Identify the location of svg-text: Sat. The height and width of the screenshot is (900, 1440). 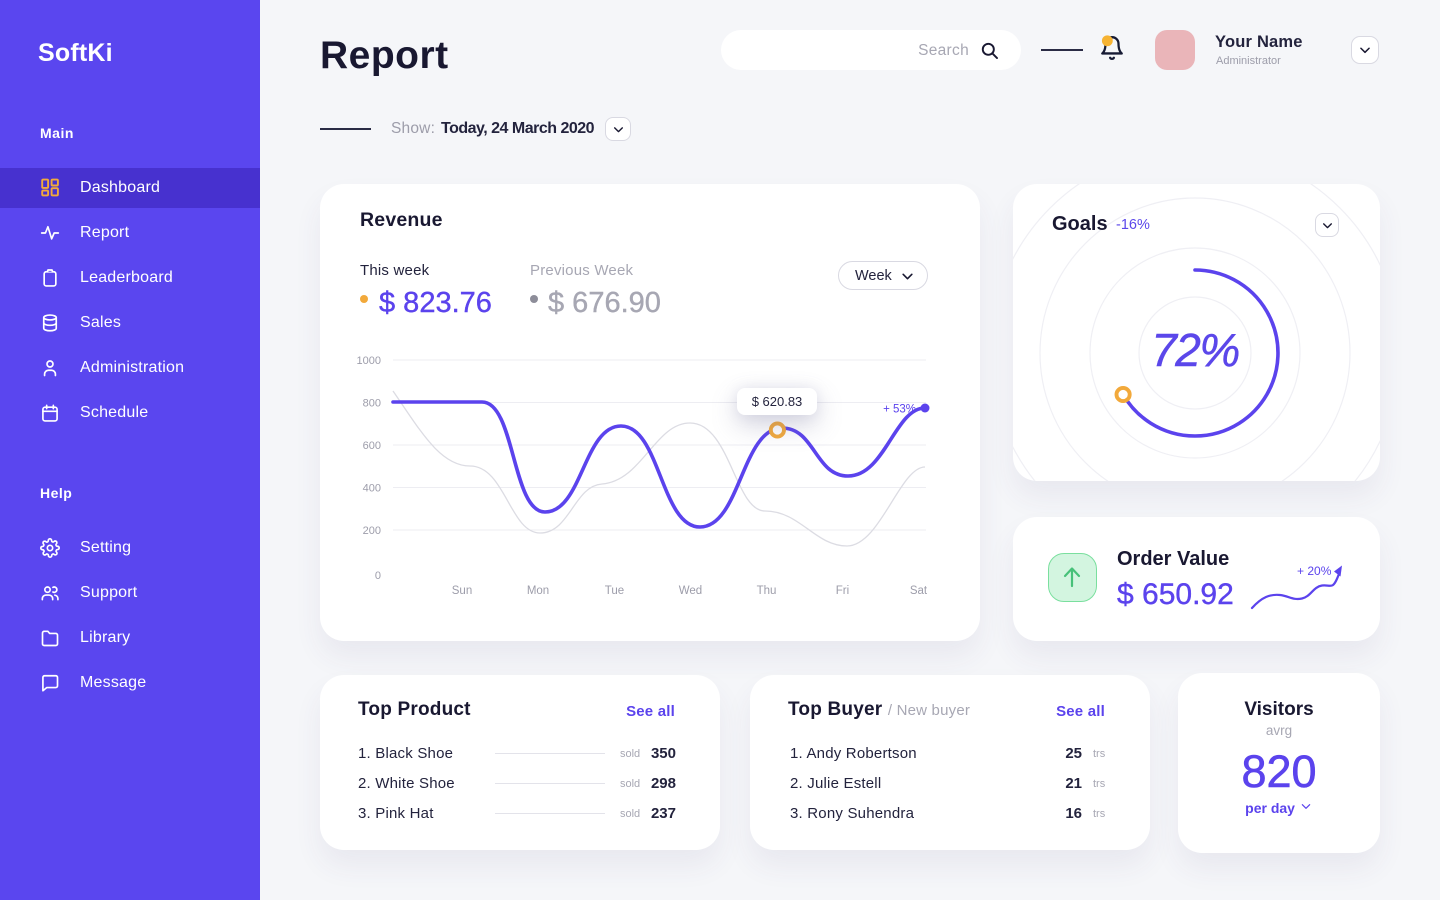
(919, 591).